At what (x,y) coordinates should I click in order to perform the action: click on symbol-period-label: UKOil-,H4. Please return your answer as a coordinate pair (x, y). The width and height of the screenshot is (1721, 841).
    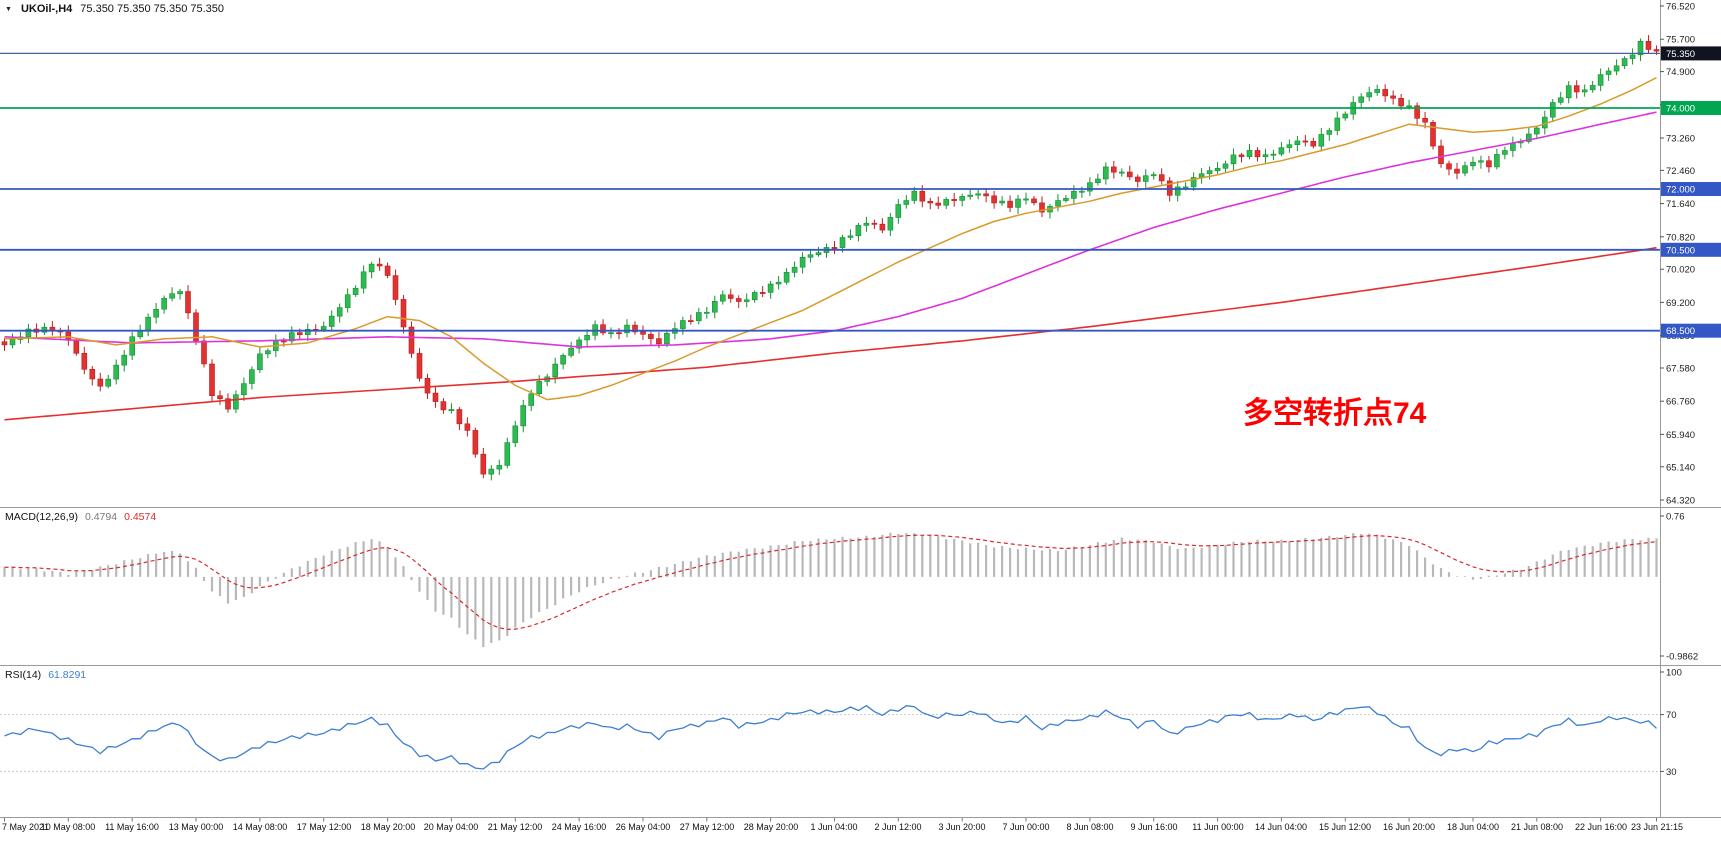
    Looking at the image, I should click on (46, 9).